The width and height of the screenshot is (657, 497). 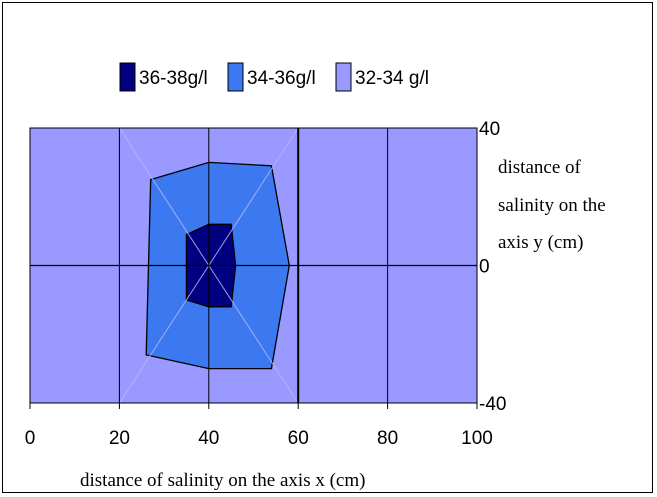 What do you see at coordinates (173, 78) in the screenshot?
I see `legend-label: 36-38g/l` at bounding box center [173, 78].